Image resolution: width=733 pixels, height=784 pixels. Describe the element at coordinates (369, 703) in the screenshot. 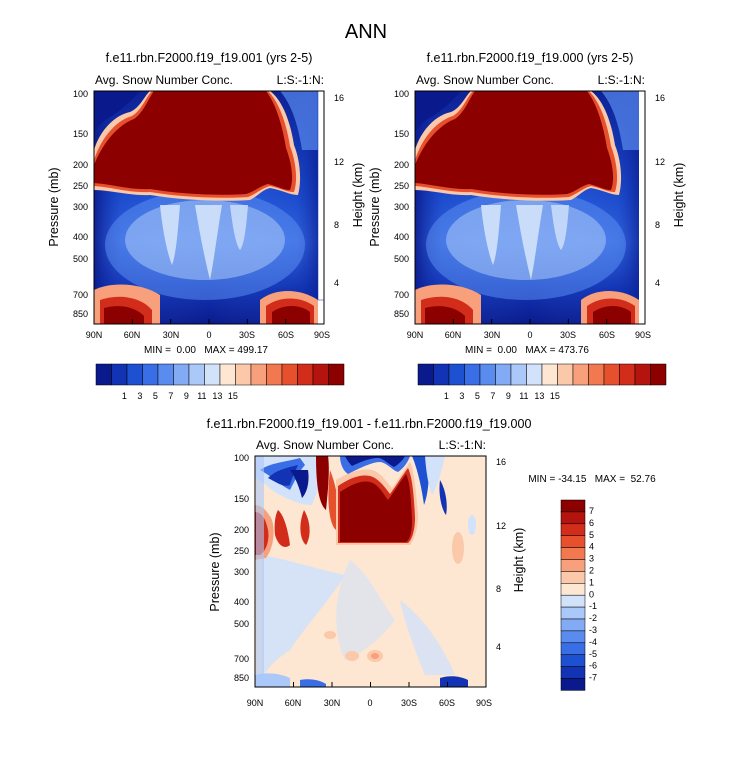

I see `panel-diff-xtick: 0` at that location.